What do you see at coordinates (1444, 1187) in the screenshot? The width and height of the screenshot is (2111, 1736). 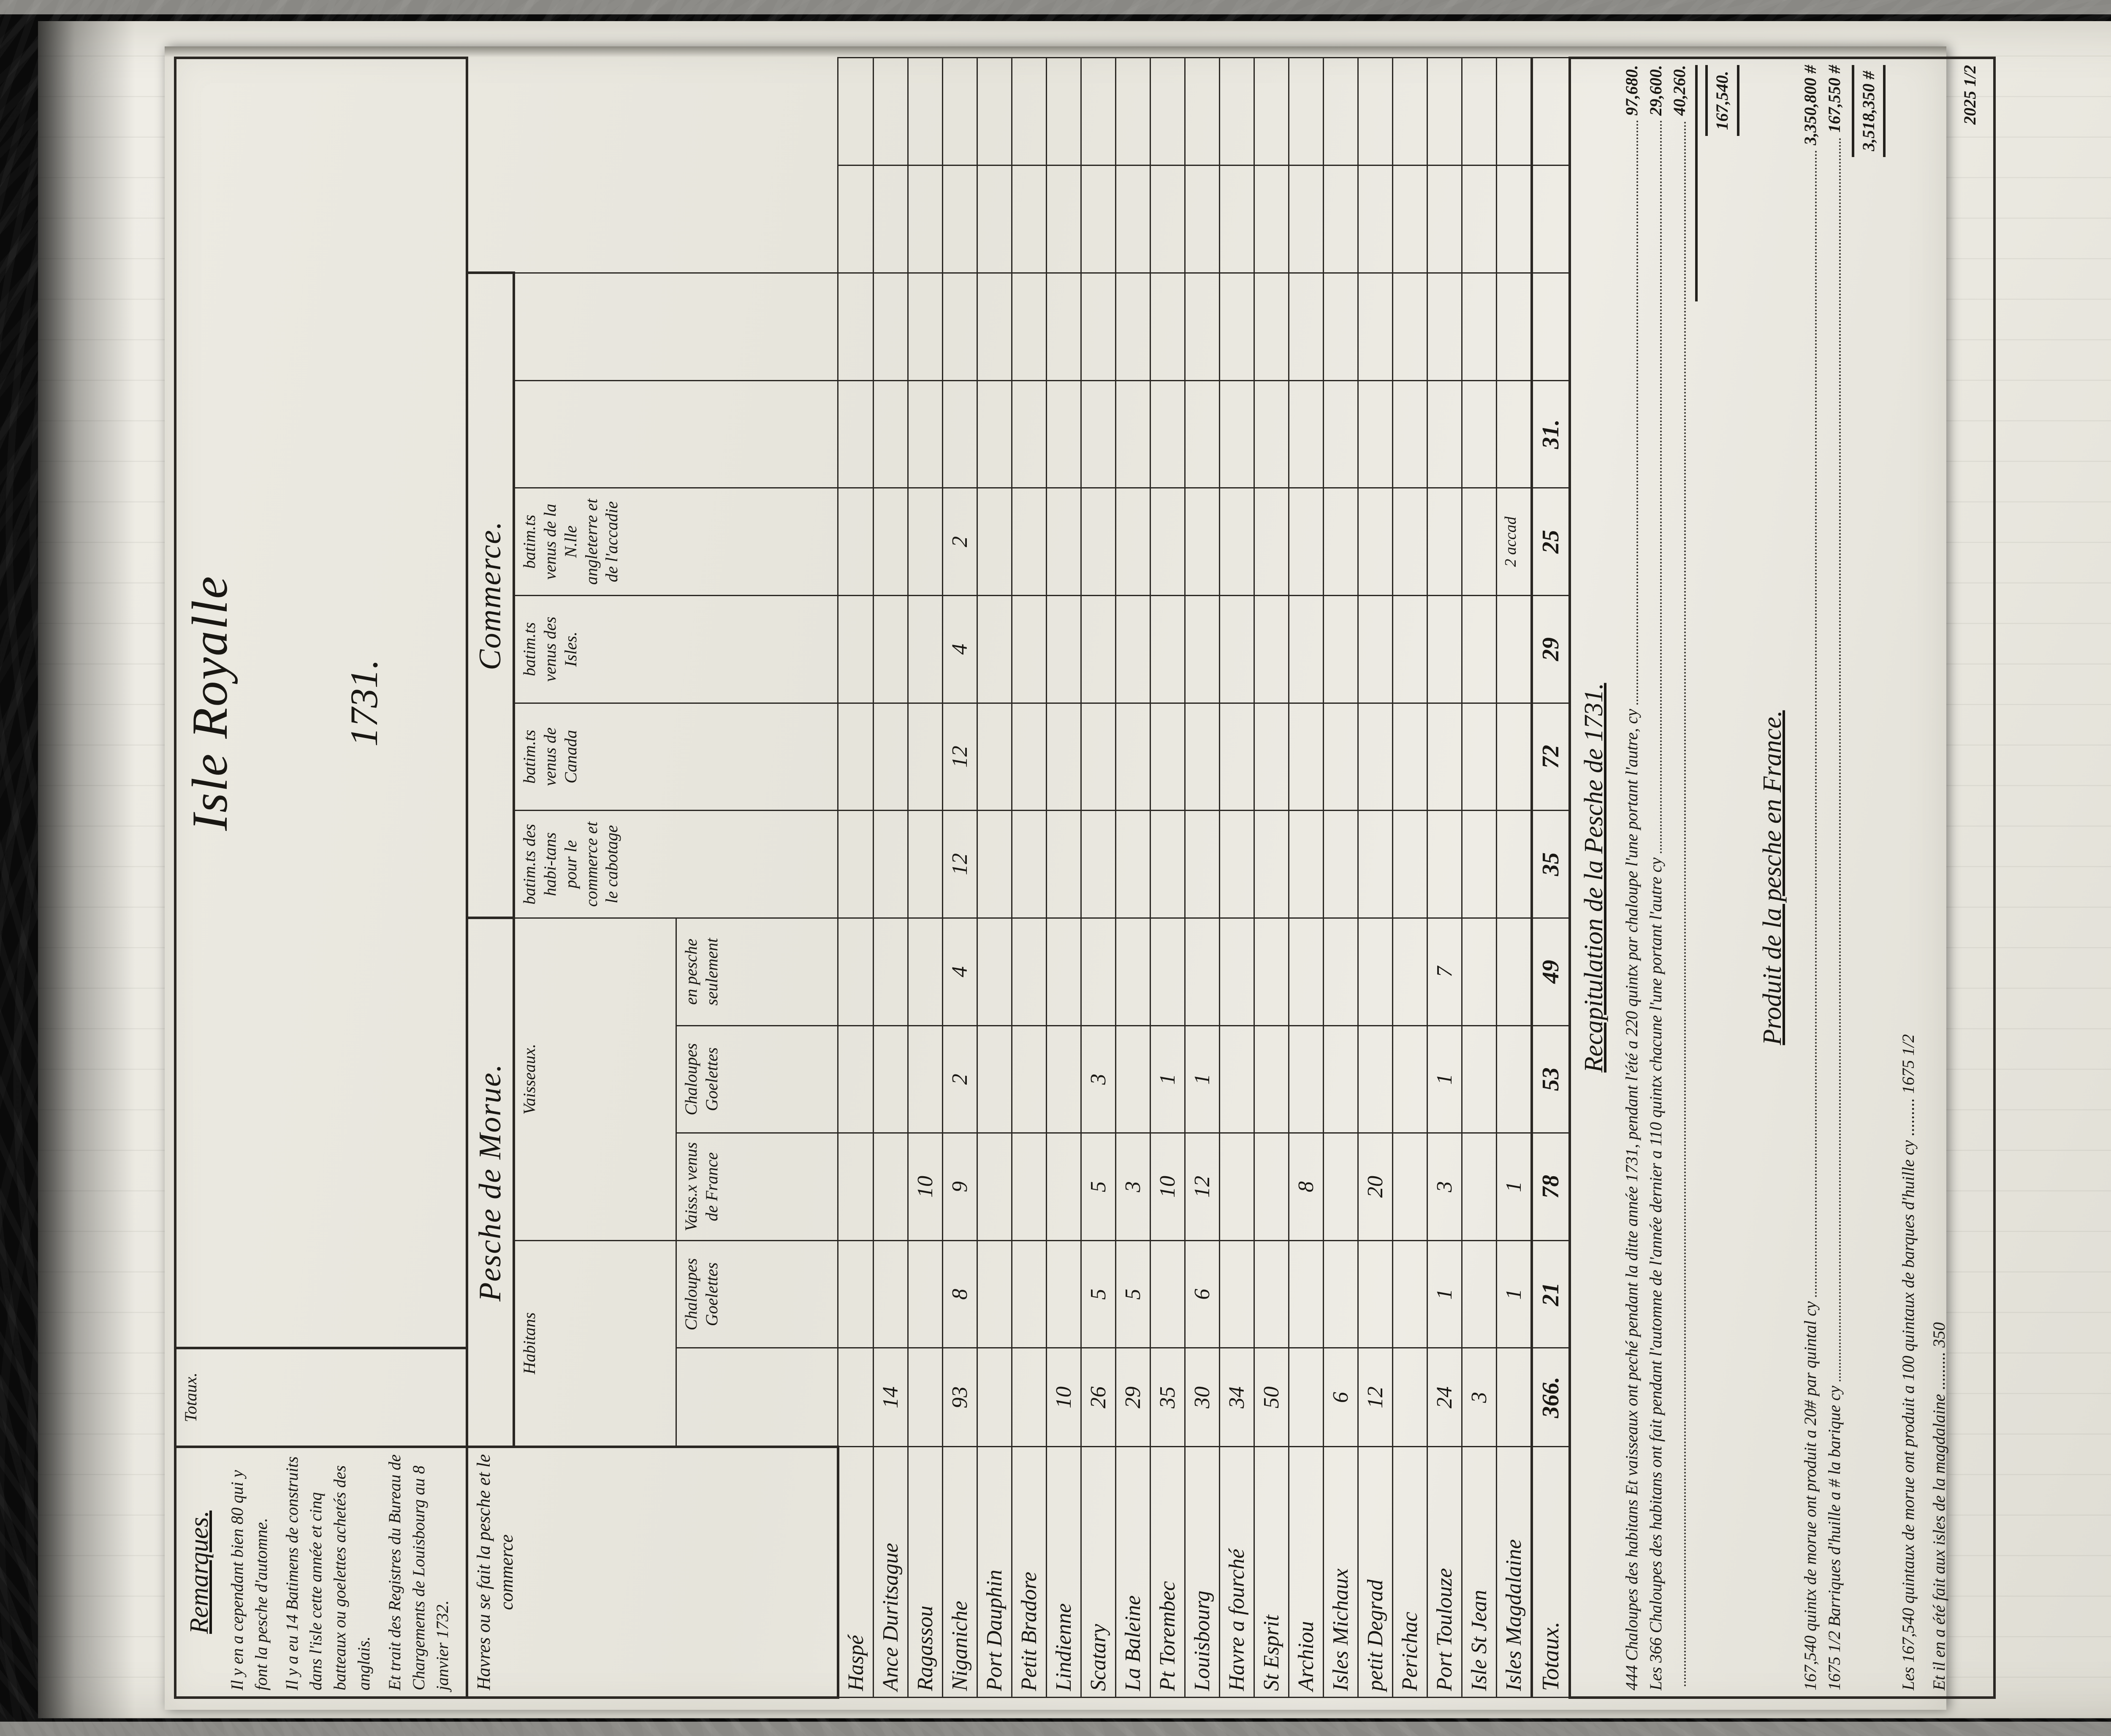 I see `row-cell-chaloupes-h: 3` at bounding box center [1444, 1187].